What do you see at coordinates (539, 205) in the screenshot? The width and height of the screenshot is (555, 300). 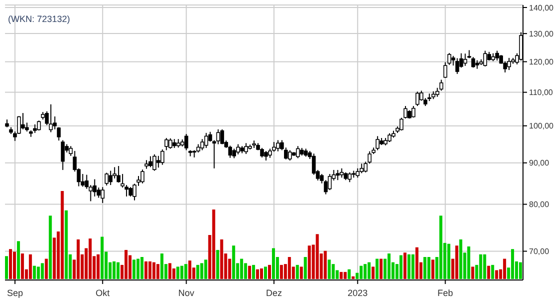 I see `y-tick-label: 80,00` at bounding box center [539, 205].